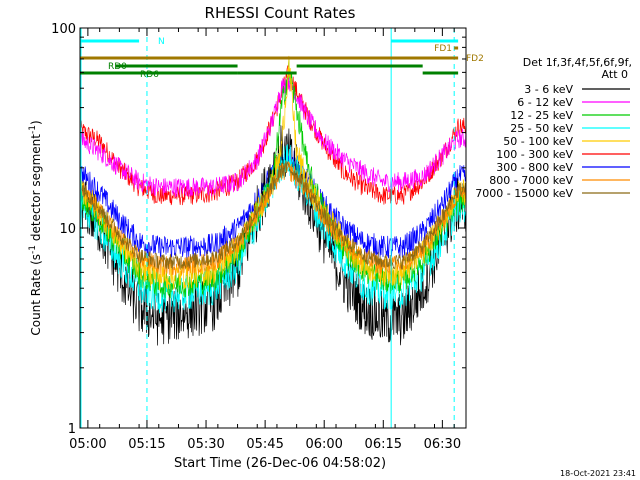 The image size is (640, 480). Describe the element at coordinates (146, 444) in the screenshot. I see `x-tick-label: 05:15` at that location.